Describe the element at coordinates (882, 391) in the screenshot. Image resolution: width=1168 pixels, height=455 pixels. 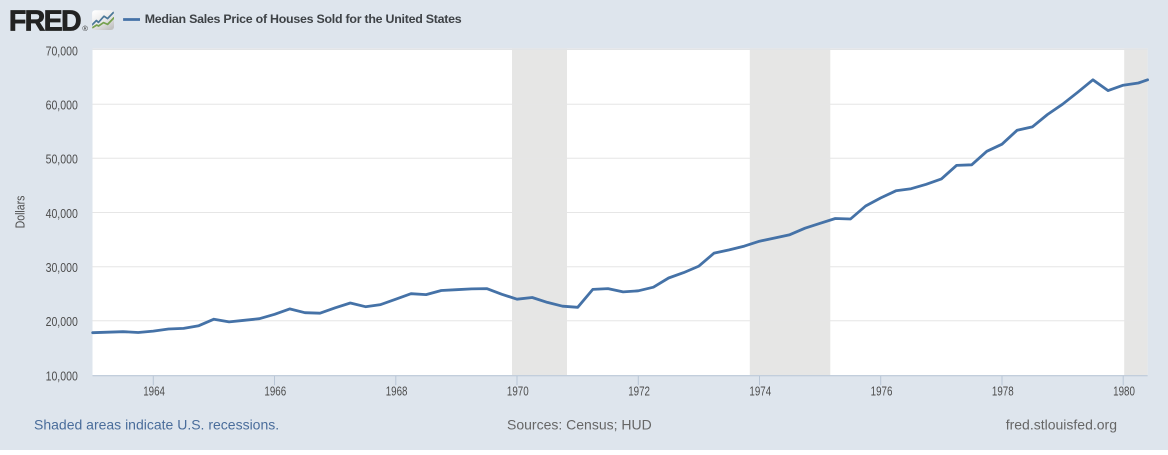
I see `svg-text: 1976` at that location.